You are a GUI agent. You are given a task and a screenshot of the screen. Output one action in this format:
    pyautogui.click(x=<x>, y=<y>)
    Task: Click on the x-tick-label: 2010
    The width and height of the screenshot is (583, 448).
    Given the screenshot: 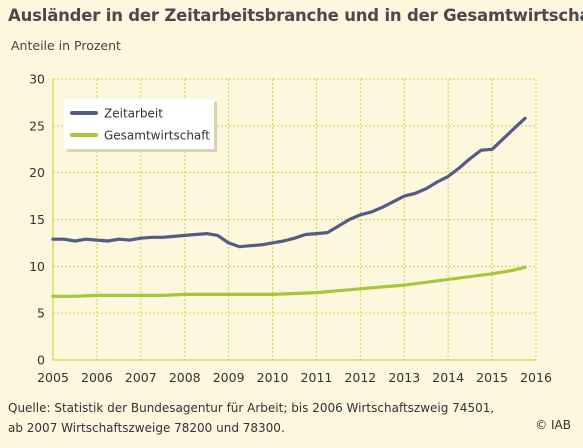 What is the action you would take?
    pyautogui.click(x=273, y=377)
    